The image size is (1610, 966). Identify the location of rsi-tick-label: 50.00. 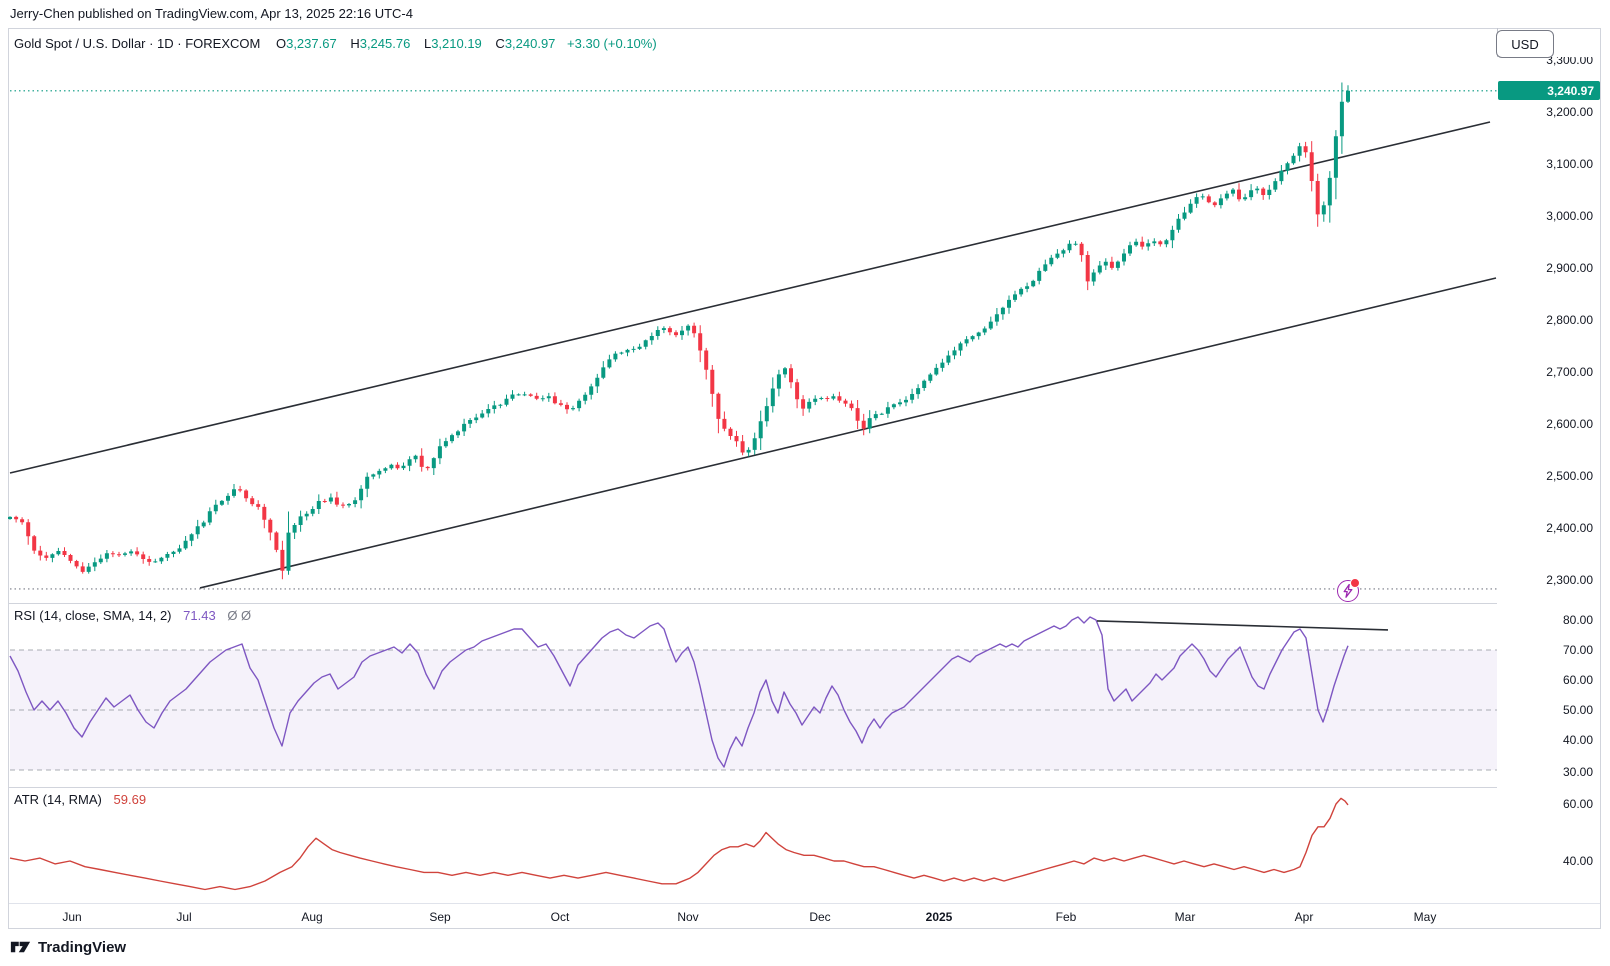
(1577, 710).